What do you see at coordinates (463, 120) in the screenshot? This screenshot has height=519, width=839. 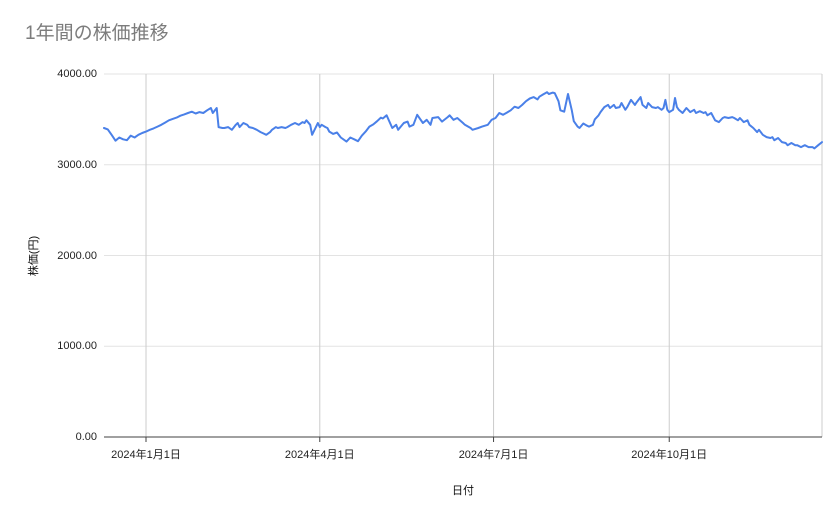 I see `price-line` at bounding box center [463, 120].